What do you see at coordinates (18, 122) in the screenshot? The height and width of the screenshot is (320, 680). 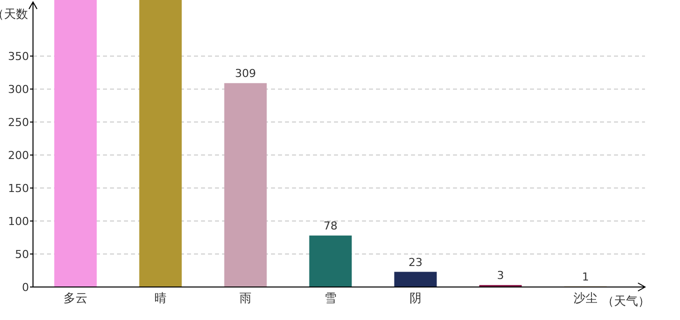 I see `y-tick-label: 250` at bounding box center [18, 122].